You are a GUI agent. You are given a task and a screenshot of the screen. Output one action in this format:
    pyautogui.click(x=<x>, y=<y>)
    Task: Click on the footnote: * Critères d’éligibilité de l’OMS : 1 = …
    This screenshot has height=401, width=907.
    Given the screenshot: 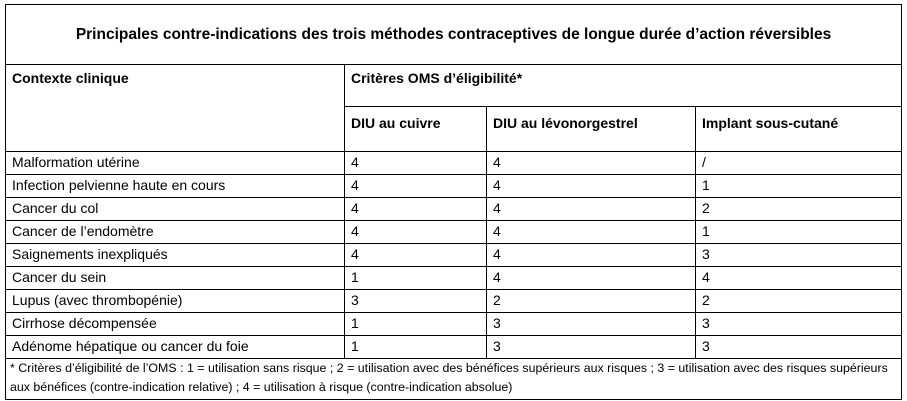 What is the action you would take?
    pyautogui.click(x=453, y=379)
    